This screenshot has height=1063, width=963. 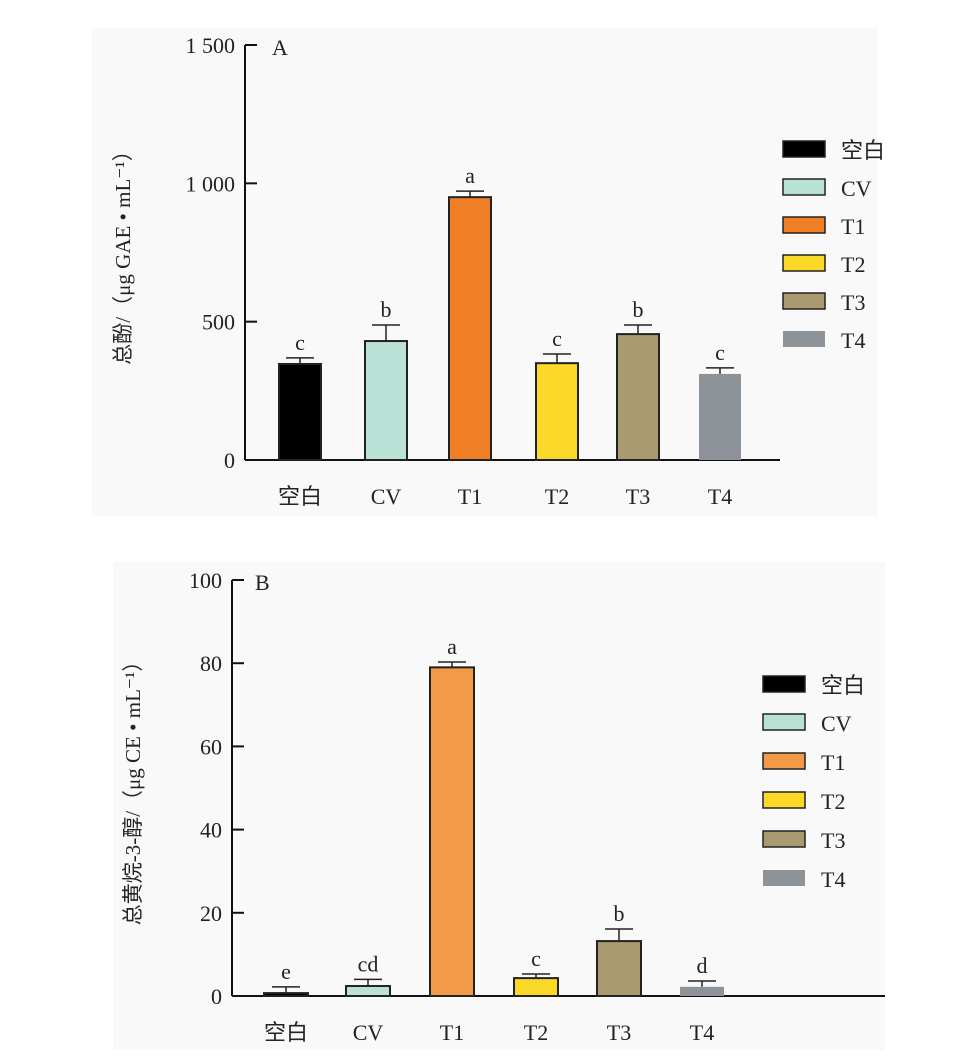 I want to click on y-axis-label: 总黄烷-3-醇/（μg CE • mL⁻¹）, so click(x=133, y=788).